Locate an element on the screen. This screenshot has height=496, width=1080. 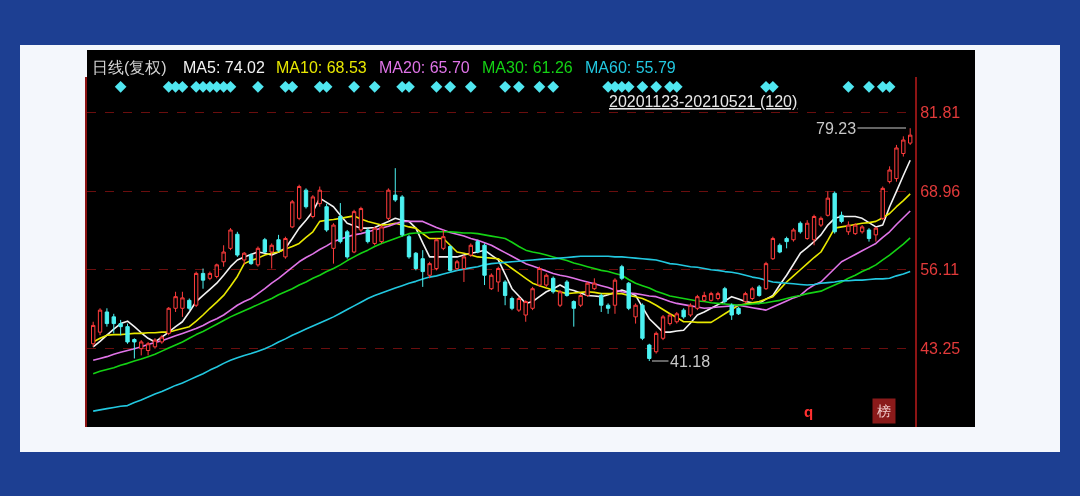
text: MA60: 55.79 is located at coordinates (630, 67).